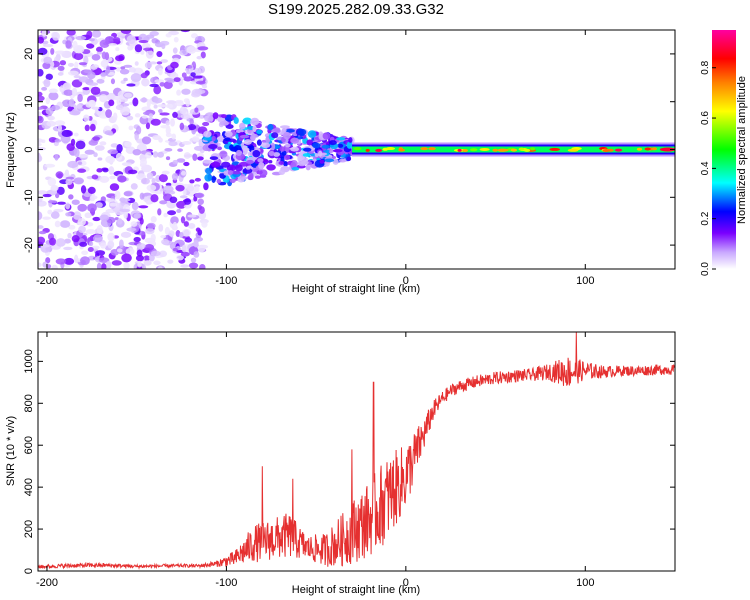 This screenshot has width=750, height=600. I want to click on snr-y-tick-label: 400, so click(29, 487).